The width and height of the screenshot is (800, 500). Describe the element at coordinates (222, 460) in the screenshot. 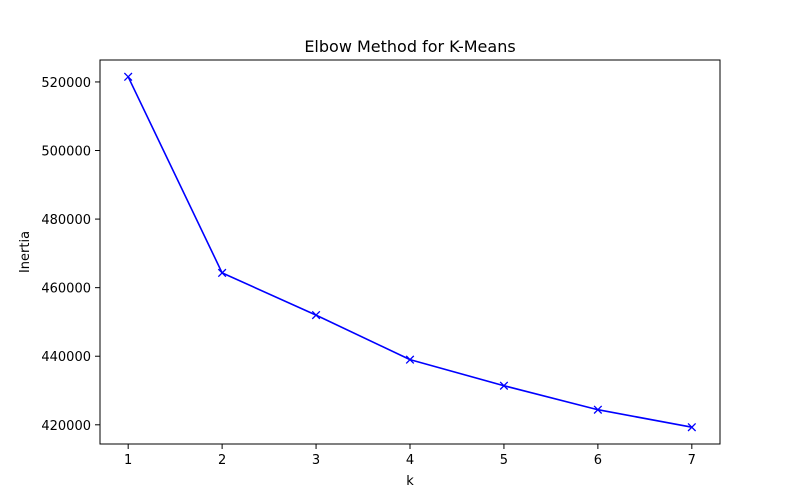

I see `x-tick-label: 2` at that location.